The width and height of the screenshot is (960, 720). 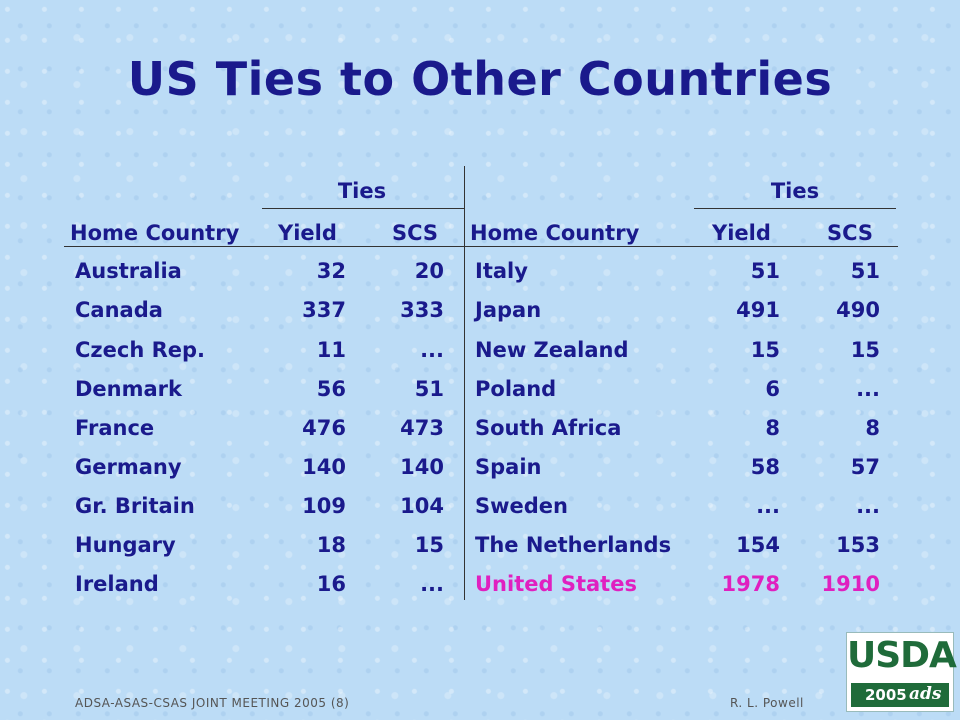 What do you see at coordinates (858, 545) in the screenshot?
I see `table-cell-scs: 153` at bounding box center [858, 545].